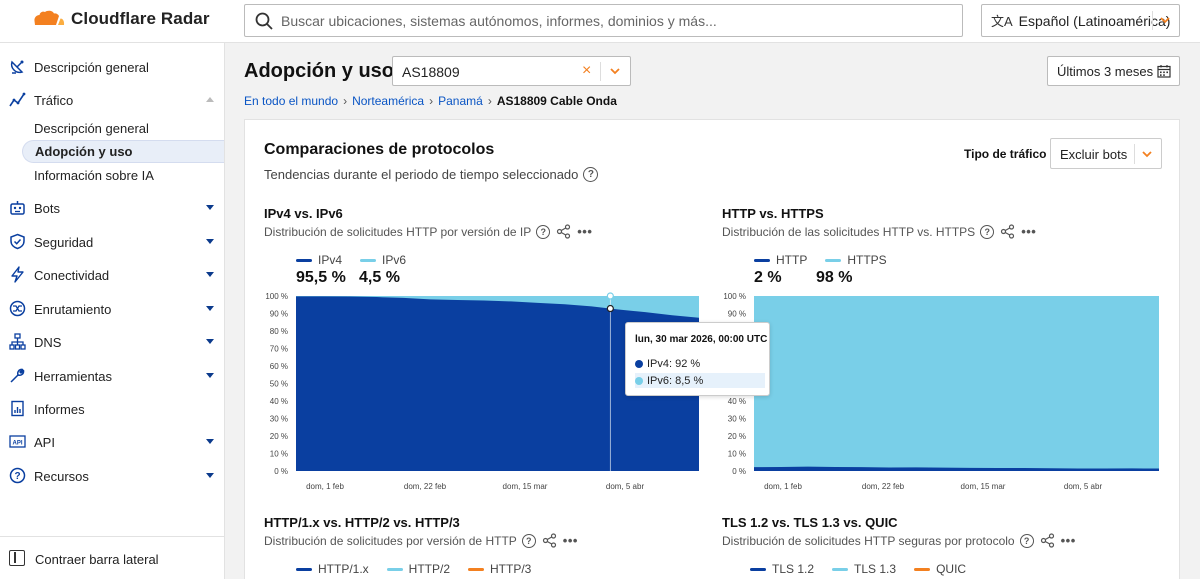 The image size is (1200, 579). Describe the element at coordinates (303, 213) in the screenshot. I see `ipv-chart-title: IPv4 vs. IPv6` at that location.